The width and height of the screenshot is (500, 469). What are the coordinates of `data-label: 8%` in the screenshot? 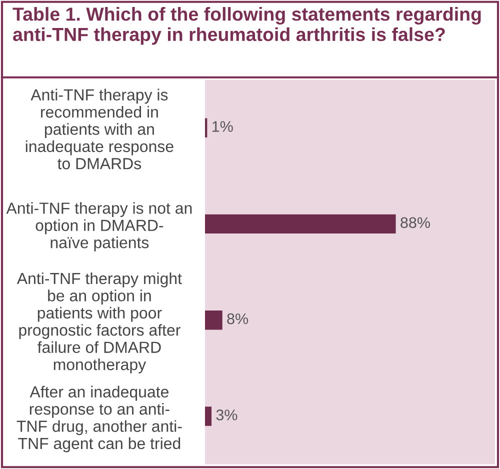 It's located at (237, 318).